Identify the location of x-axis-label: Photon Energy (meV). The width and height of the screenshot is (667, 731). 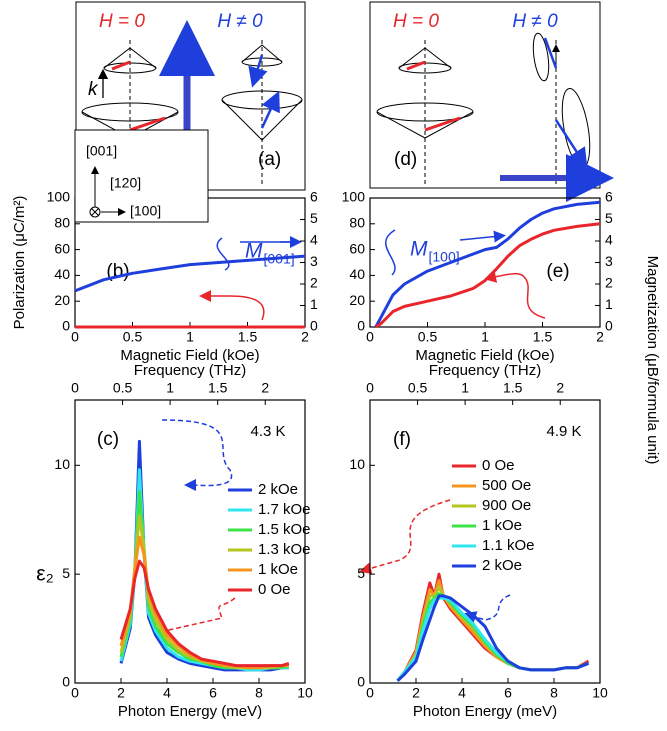
(190, 711).